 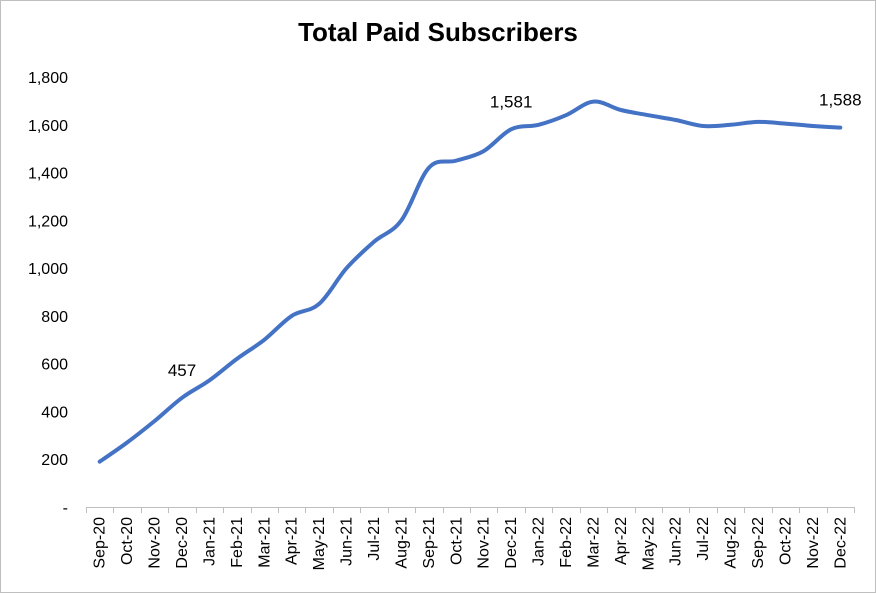 I want to click on x-tick-label: Mar-22, so click(x=593, y=542).